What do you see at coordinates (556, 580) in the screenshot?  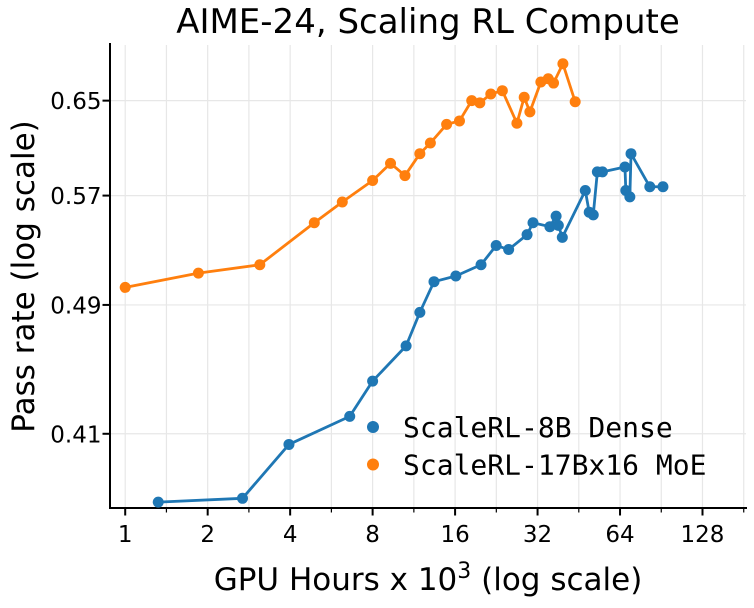 I see `x-axis-label-suffix: (log scale)` at bounding box center [556, 580].